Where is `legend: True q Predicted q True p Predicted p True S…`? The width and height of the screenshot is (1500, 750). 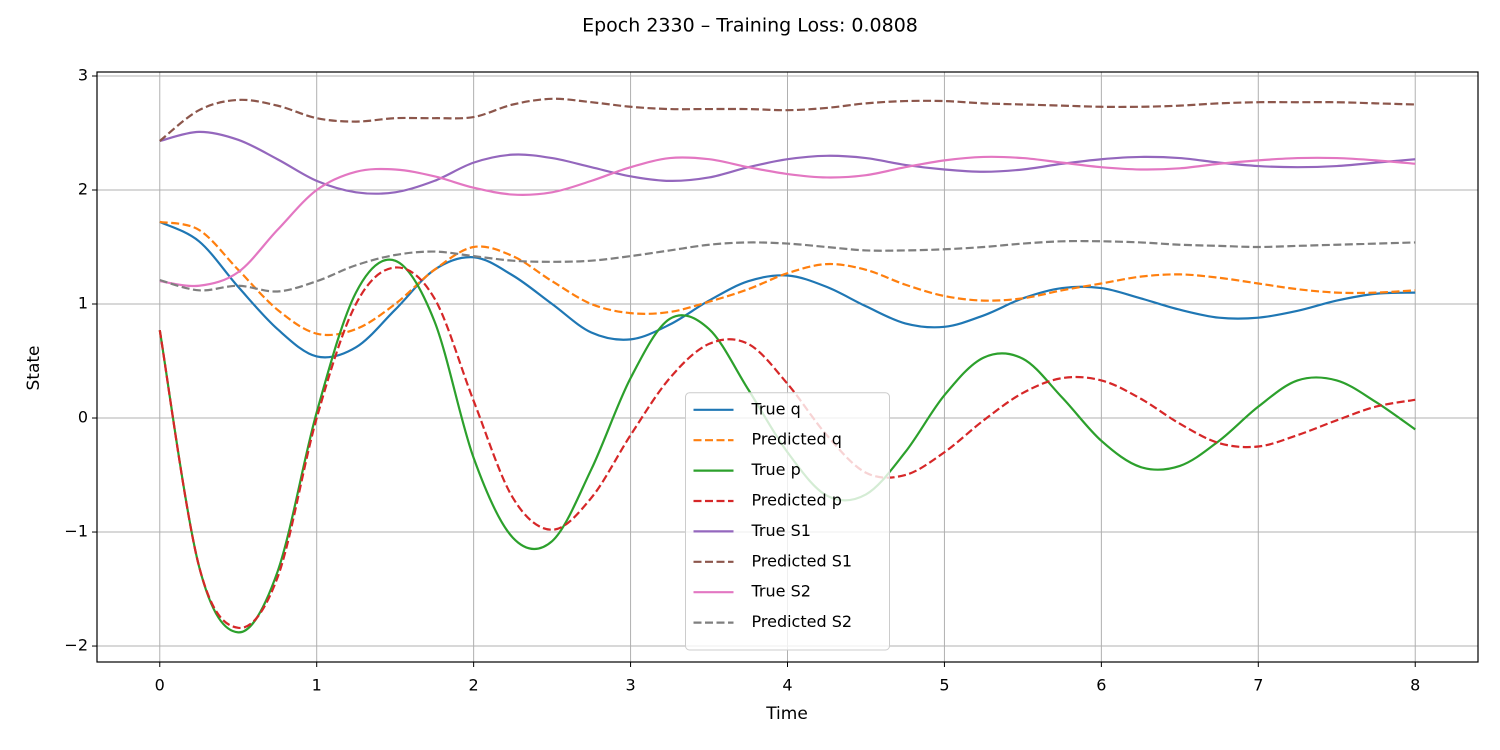
legend: True q Predicted q True p Predicted p True S… is located at coordinates (787, 521).